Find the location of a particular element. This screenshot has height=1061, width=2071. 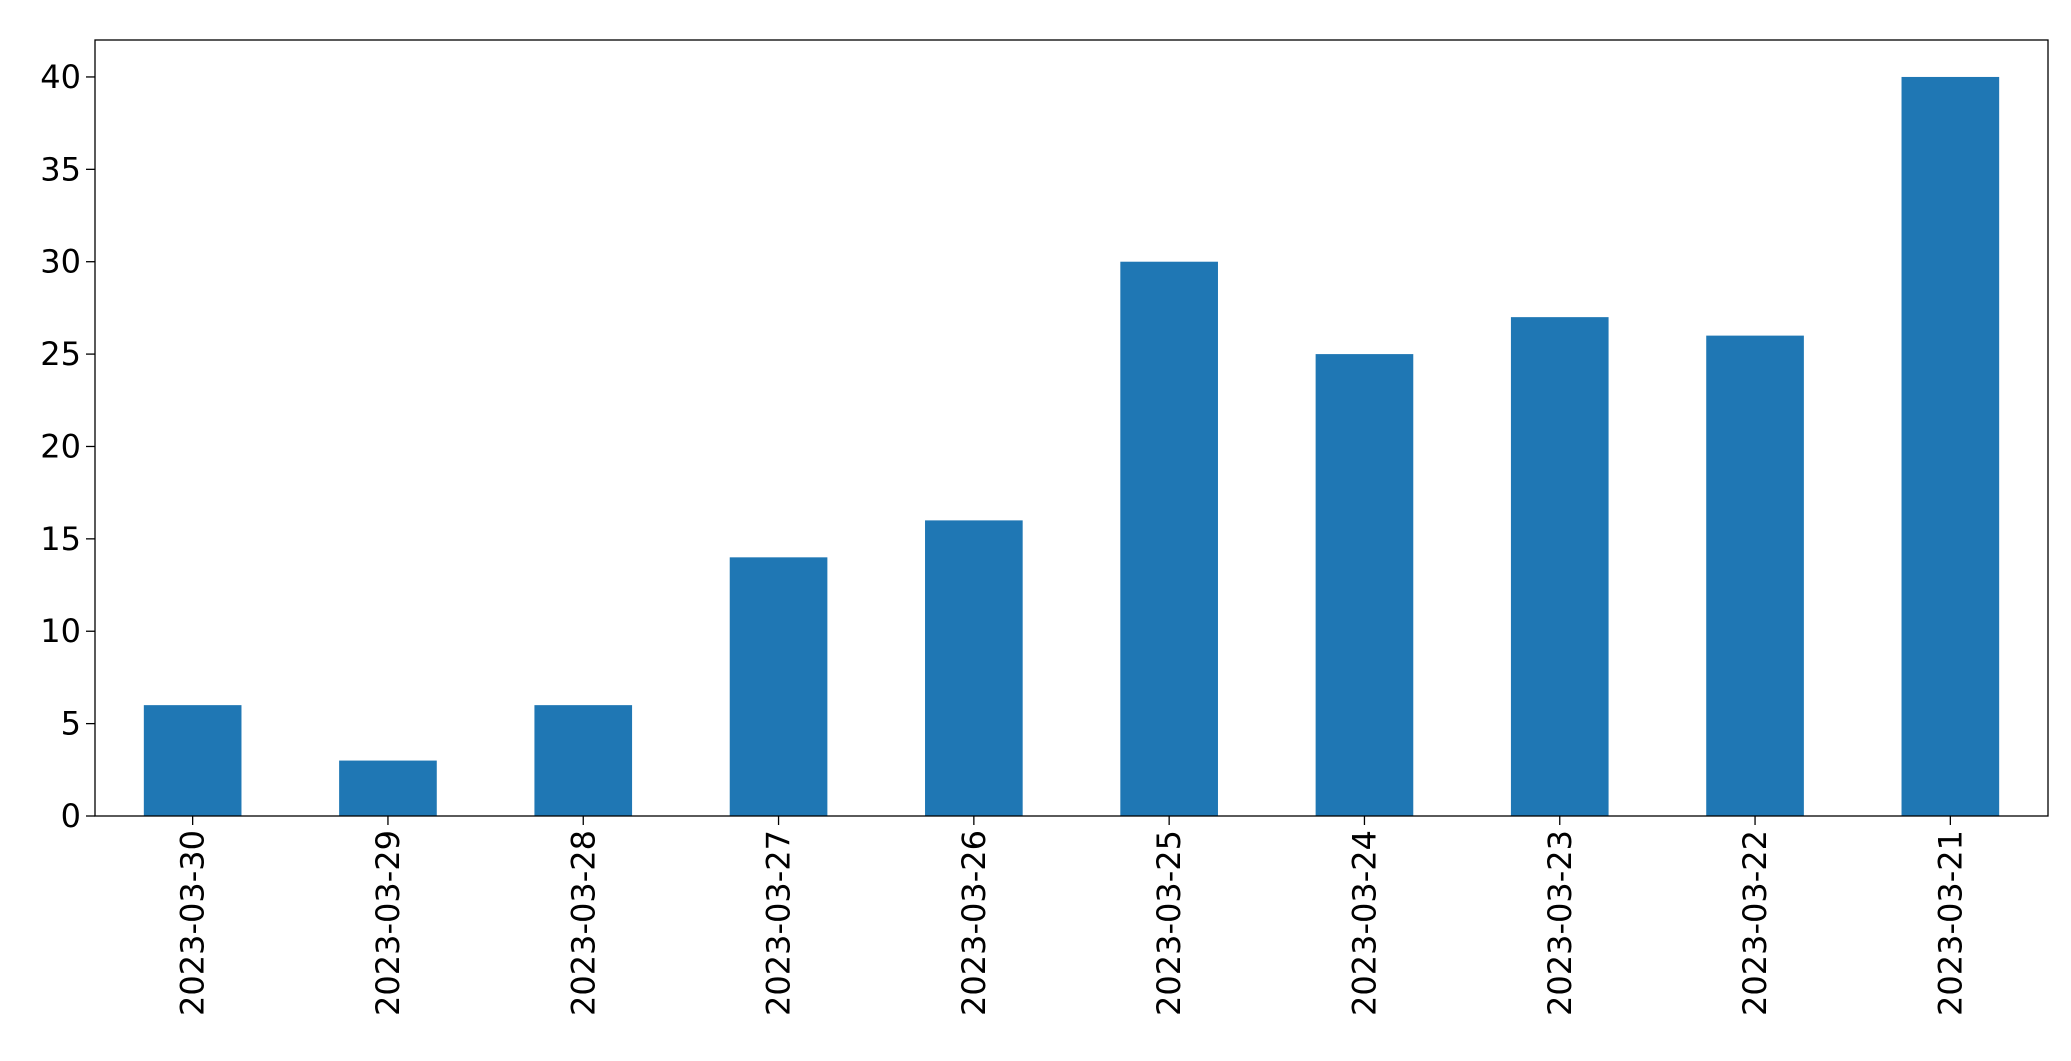

x-tick-label: 2023-03-28 is located at coordinates (583, 923).